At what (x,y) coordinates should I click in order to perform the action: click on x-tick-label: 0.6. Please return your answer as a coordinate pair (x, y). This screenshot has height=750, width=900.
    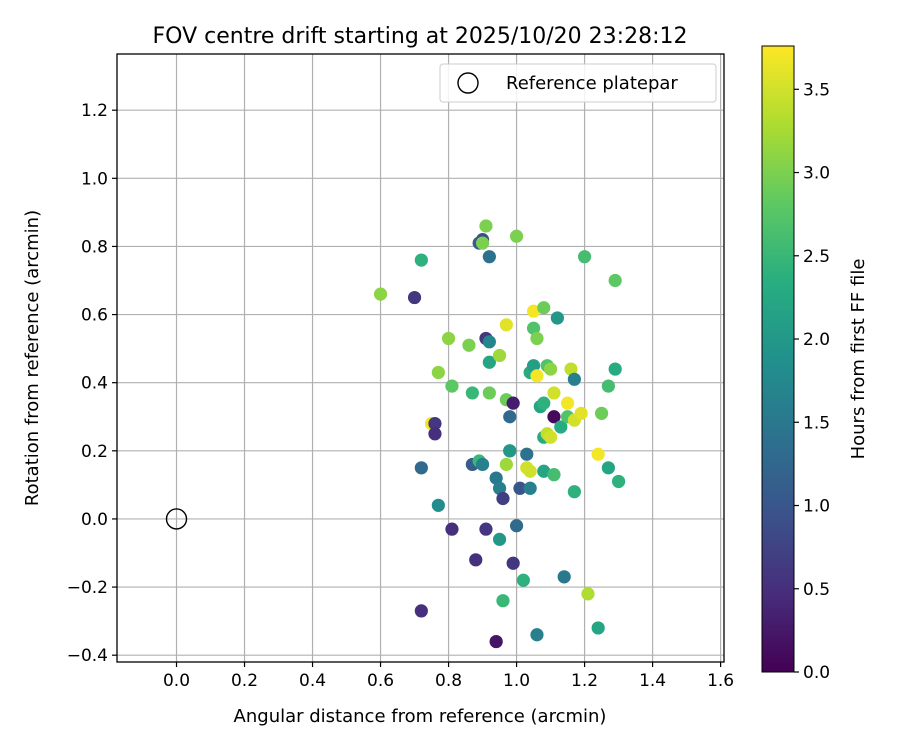
    Looking at the image, I should click on (380, 681).